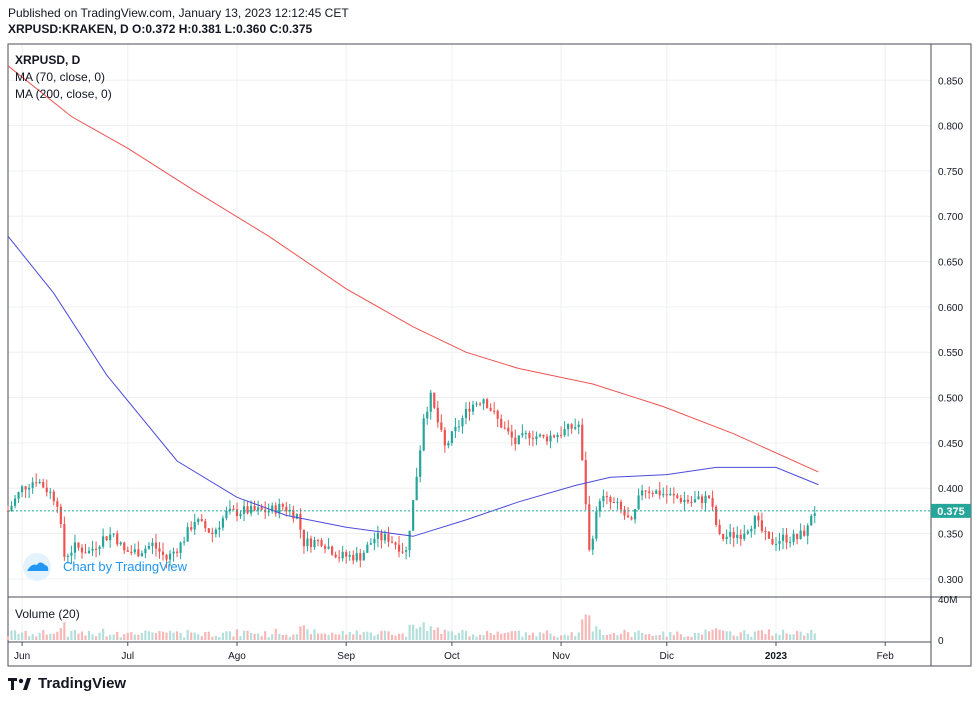  What do you see at coordinates (68, 29) in the screenshot?
I see `symbol-label: XRPUSD:KRAKEN, D` at bounding box center [68, 29].